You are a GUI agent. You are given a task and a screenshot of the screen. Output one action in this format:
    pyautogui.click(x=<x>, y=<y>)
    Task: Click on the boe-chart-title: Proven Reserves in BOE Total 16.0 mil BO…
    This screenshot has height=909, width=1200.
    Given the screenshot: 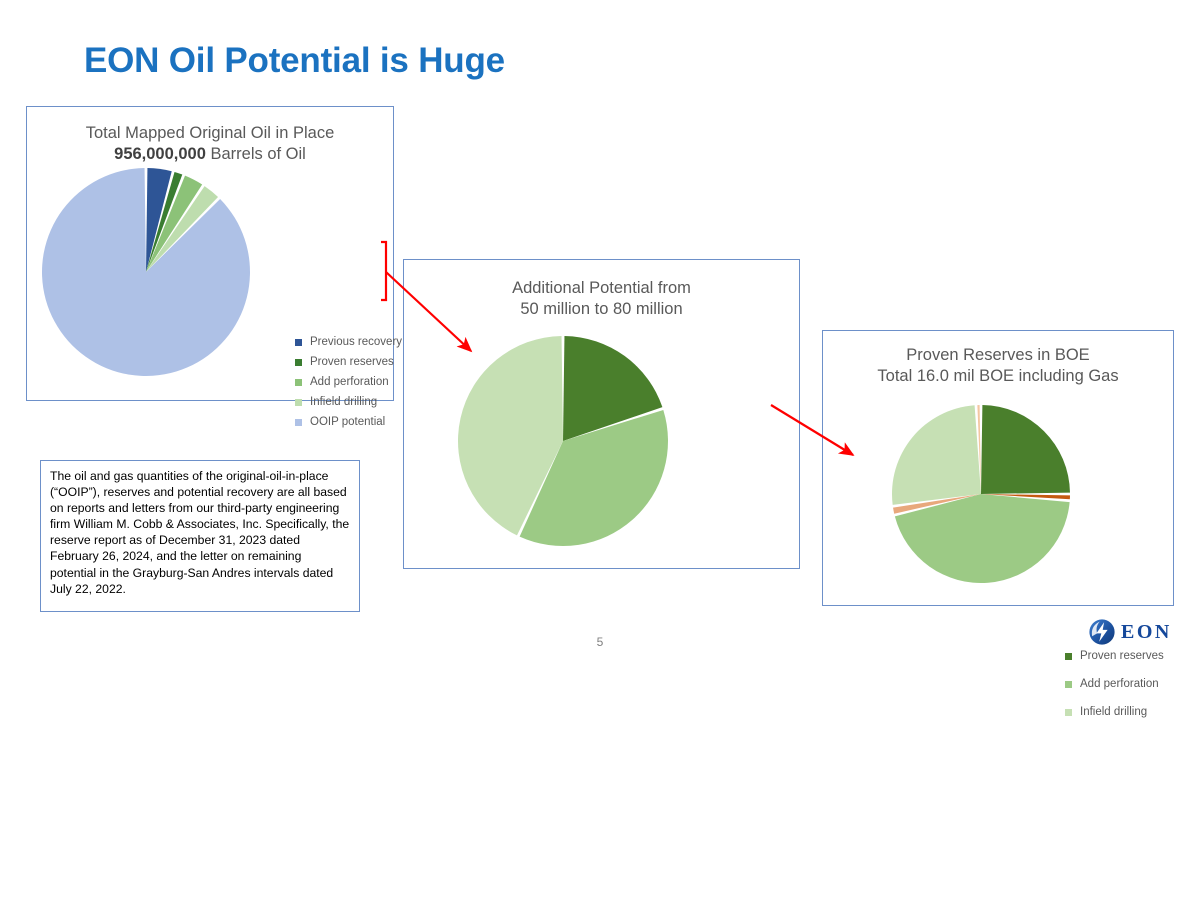 What is the action you would take?
    pyautogui.click(x=998, y=366)
    